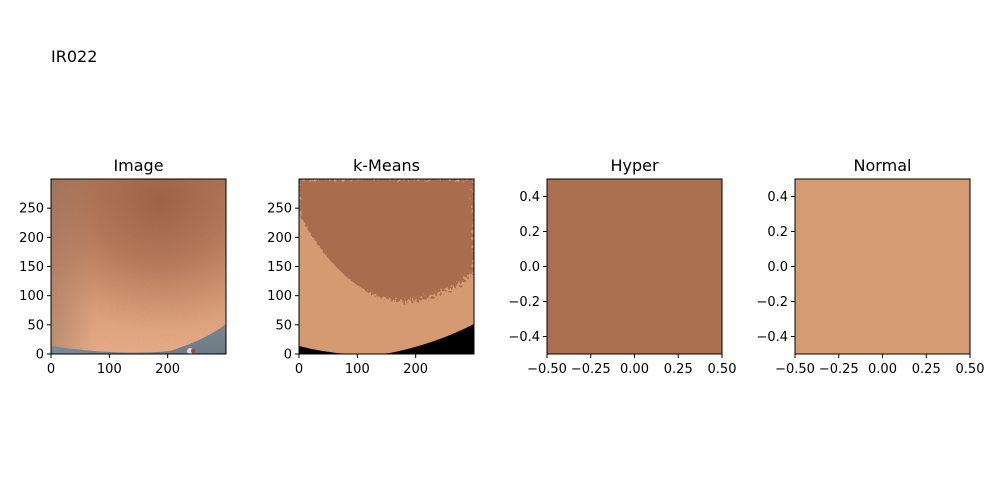 The width and height of the screenshot is (1000, 500). What do you see at coordinates (31, 209) in the screenshot?
I see `y-tick-label-image: 250` at bounding box center [31, 209].